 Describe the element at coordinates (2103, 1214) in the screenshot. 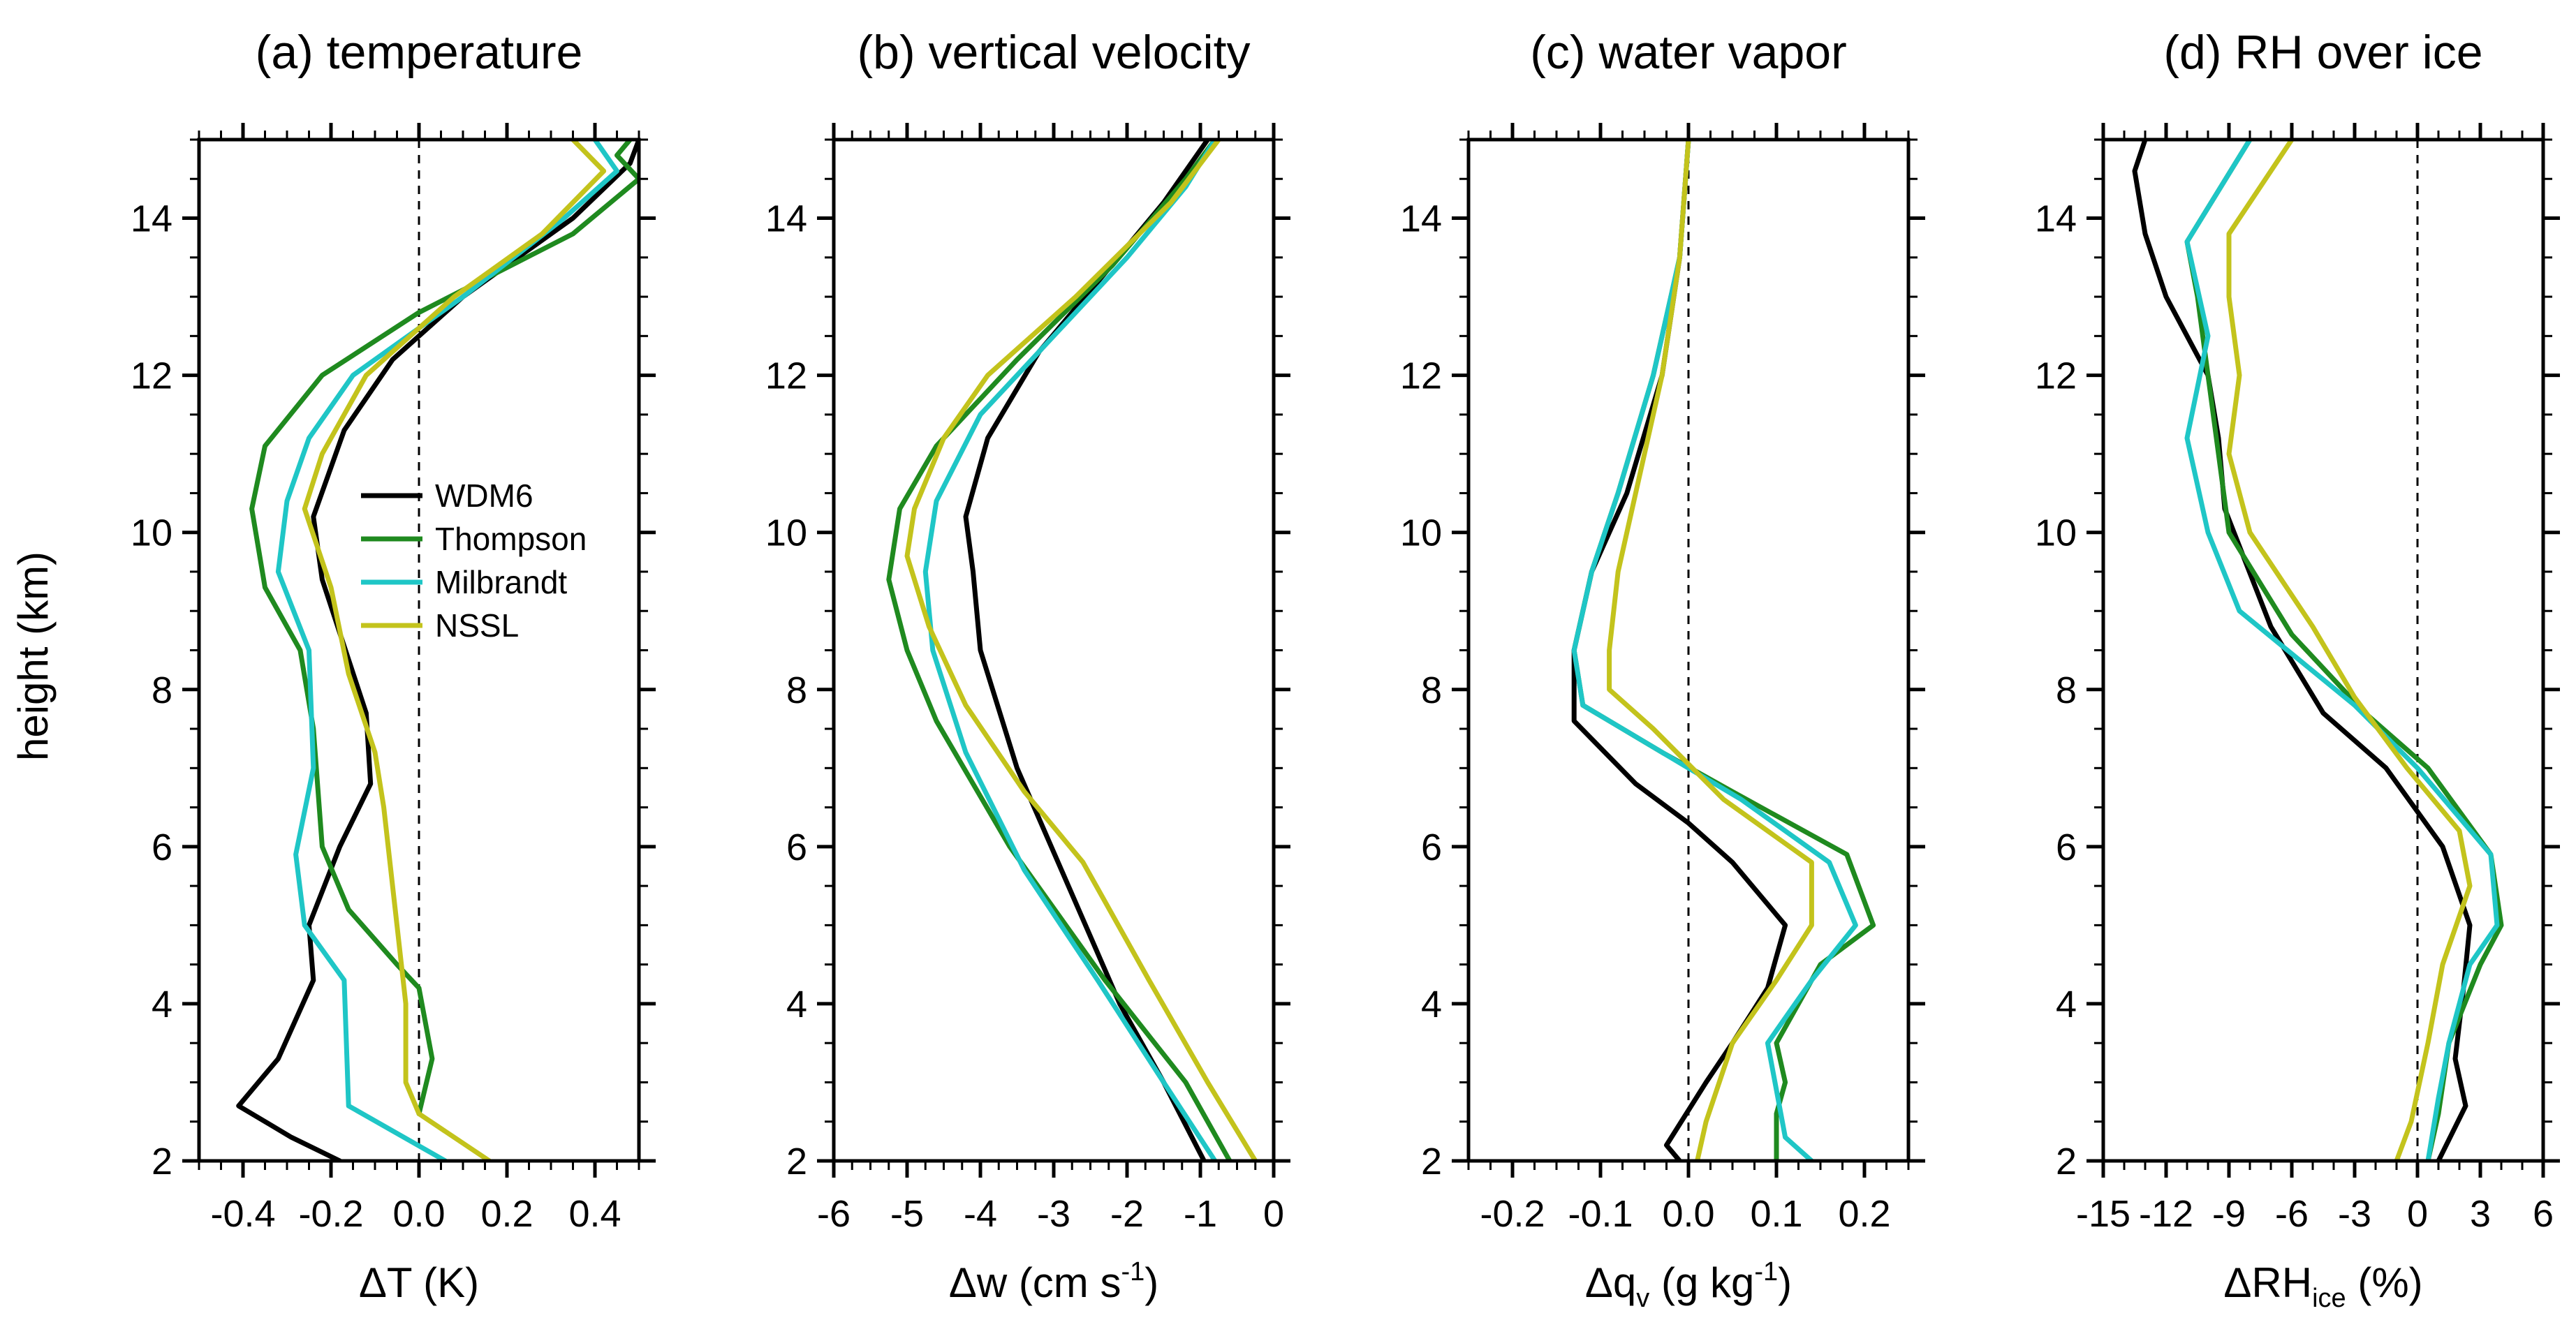

I see `x-tick-label: -15` at that location.